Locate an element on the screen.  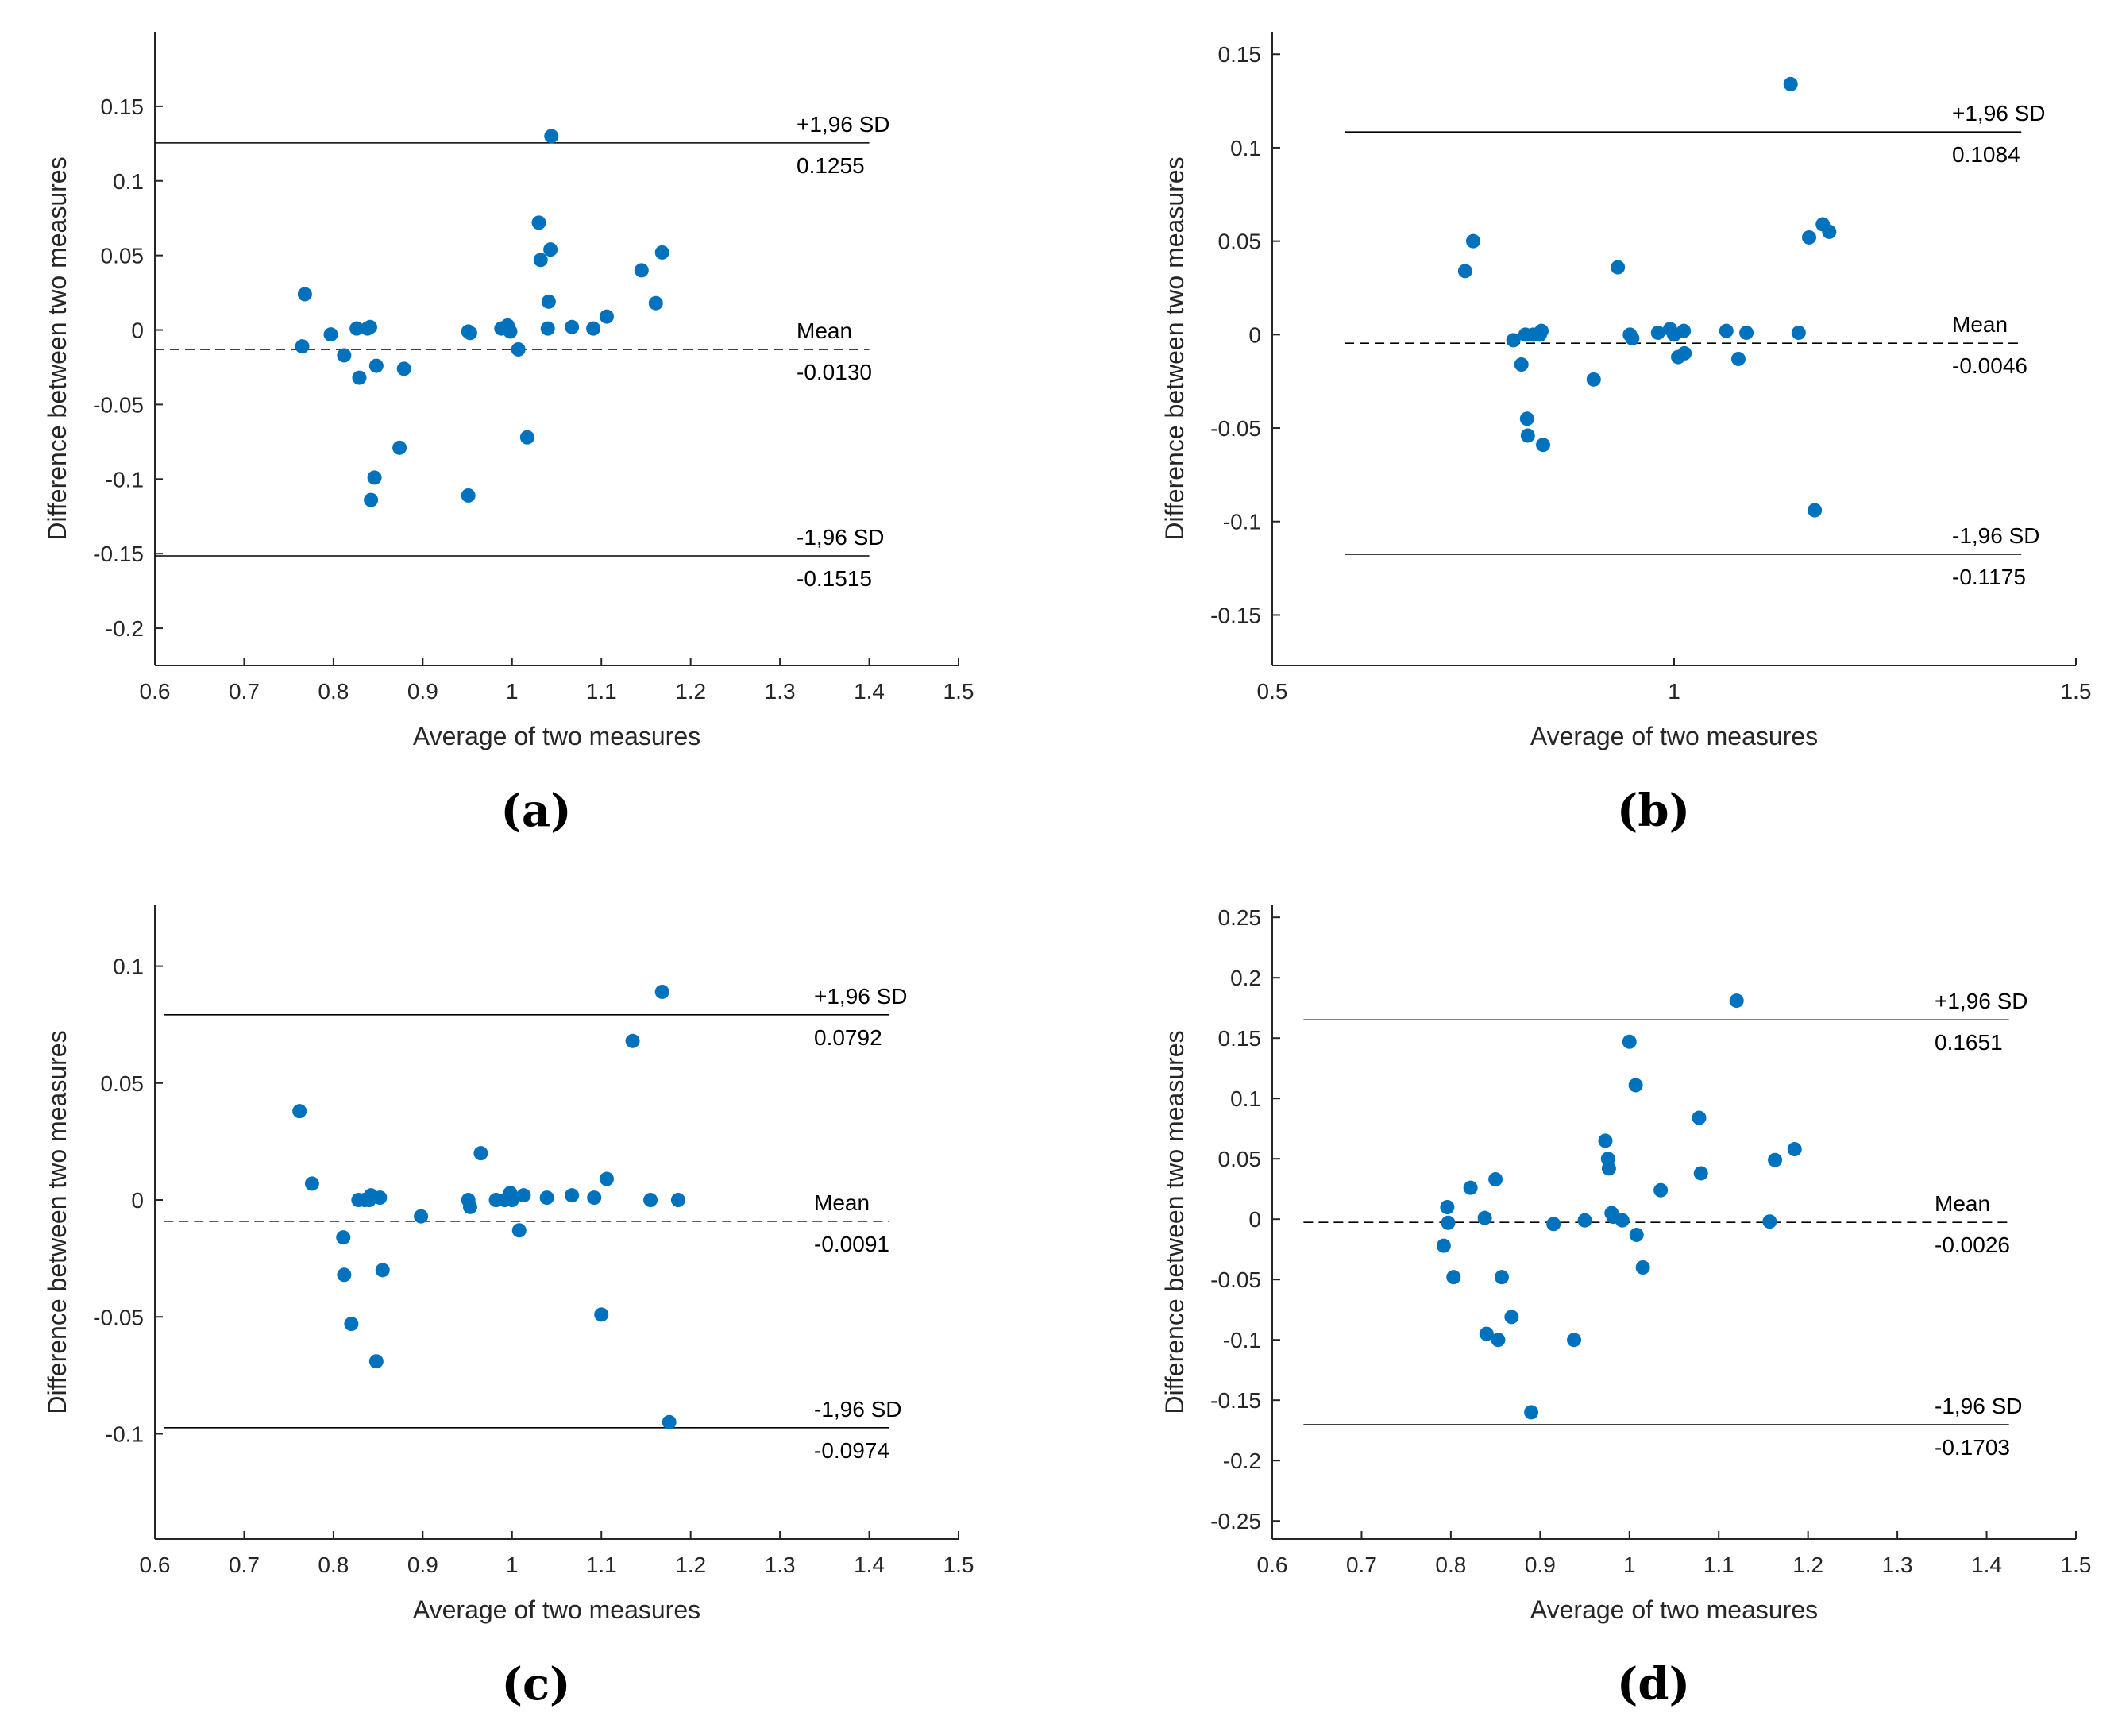
x-tick-label: 1.2 is located at coordinates (690, 691).